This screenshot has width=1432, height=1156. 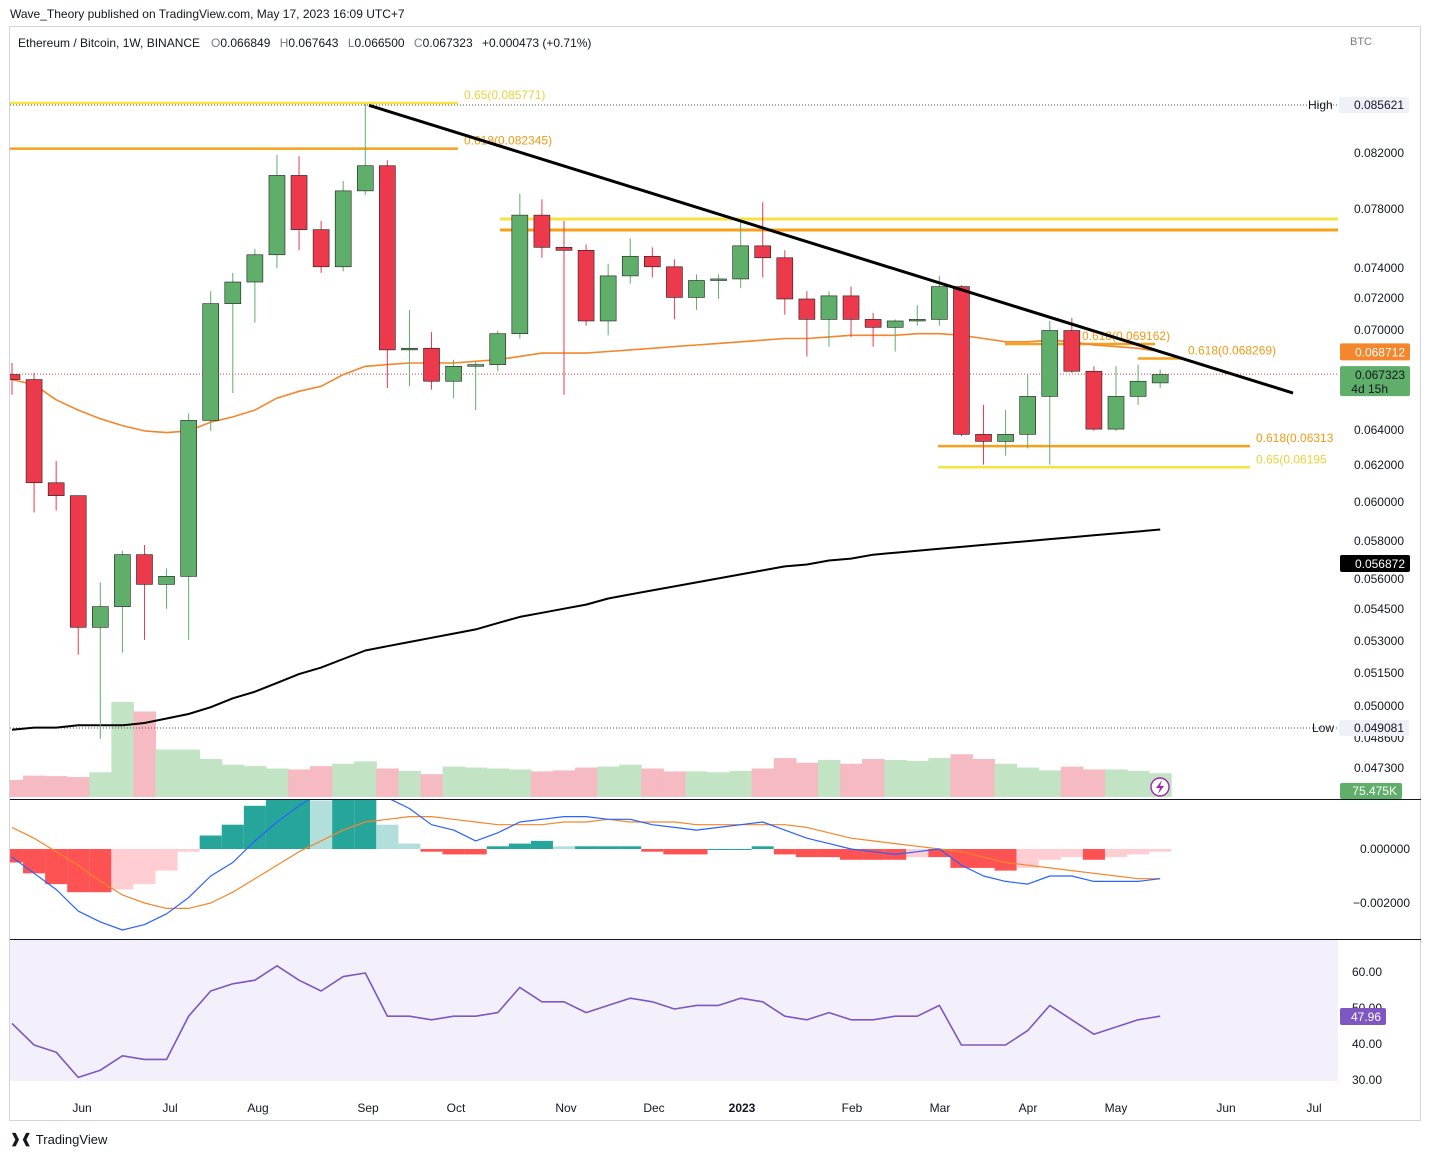 What do you see at coordinates (586, 629) in the screenshot?
I see `sma-200-line` at bounding box center [586, 629].